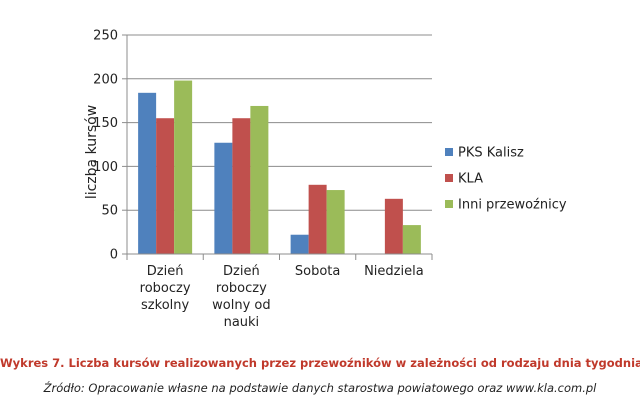 The image size is (640, 406). Describe the element at coordinates (183, 167) in the screenshot. I see `bar-inni-przewoźnicy-0` at that location.